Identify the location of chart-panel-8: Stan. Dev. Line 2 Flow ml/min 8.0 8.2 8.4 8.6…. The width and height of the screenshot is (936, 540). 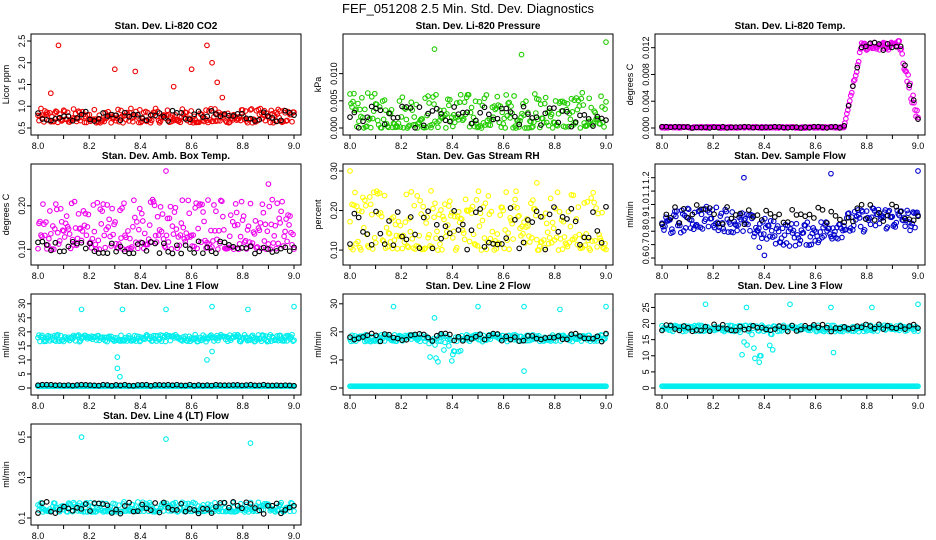
(463, 346).